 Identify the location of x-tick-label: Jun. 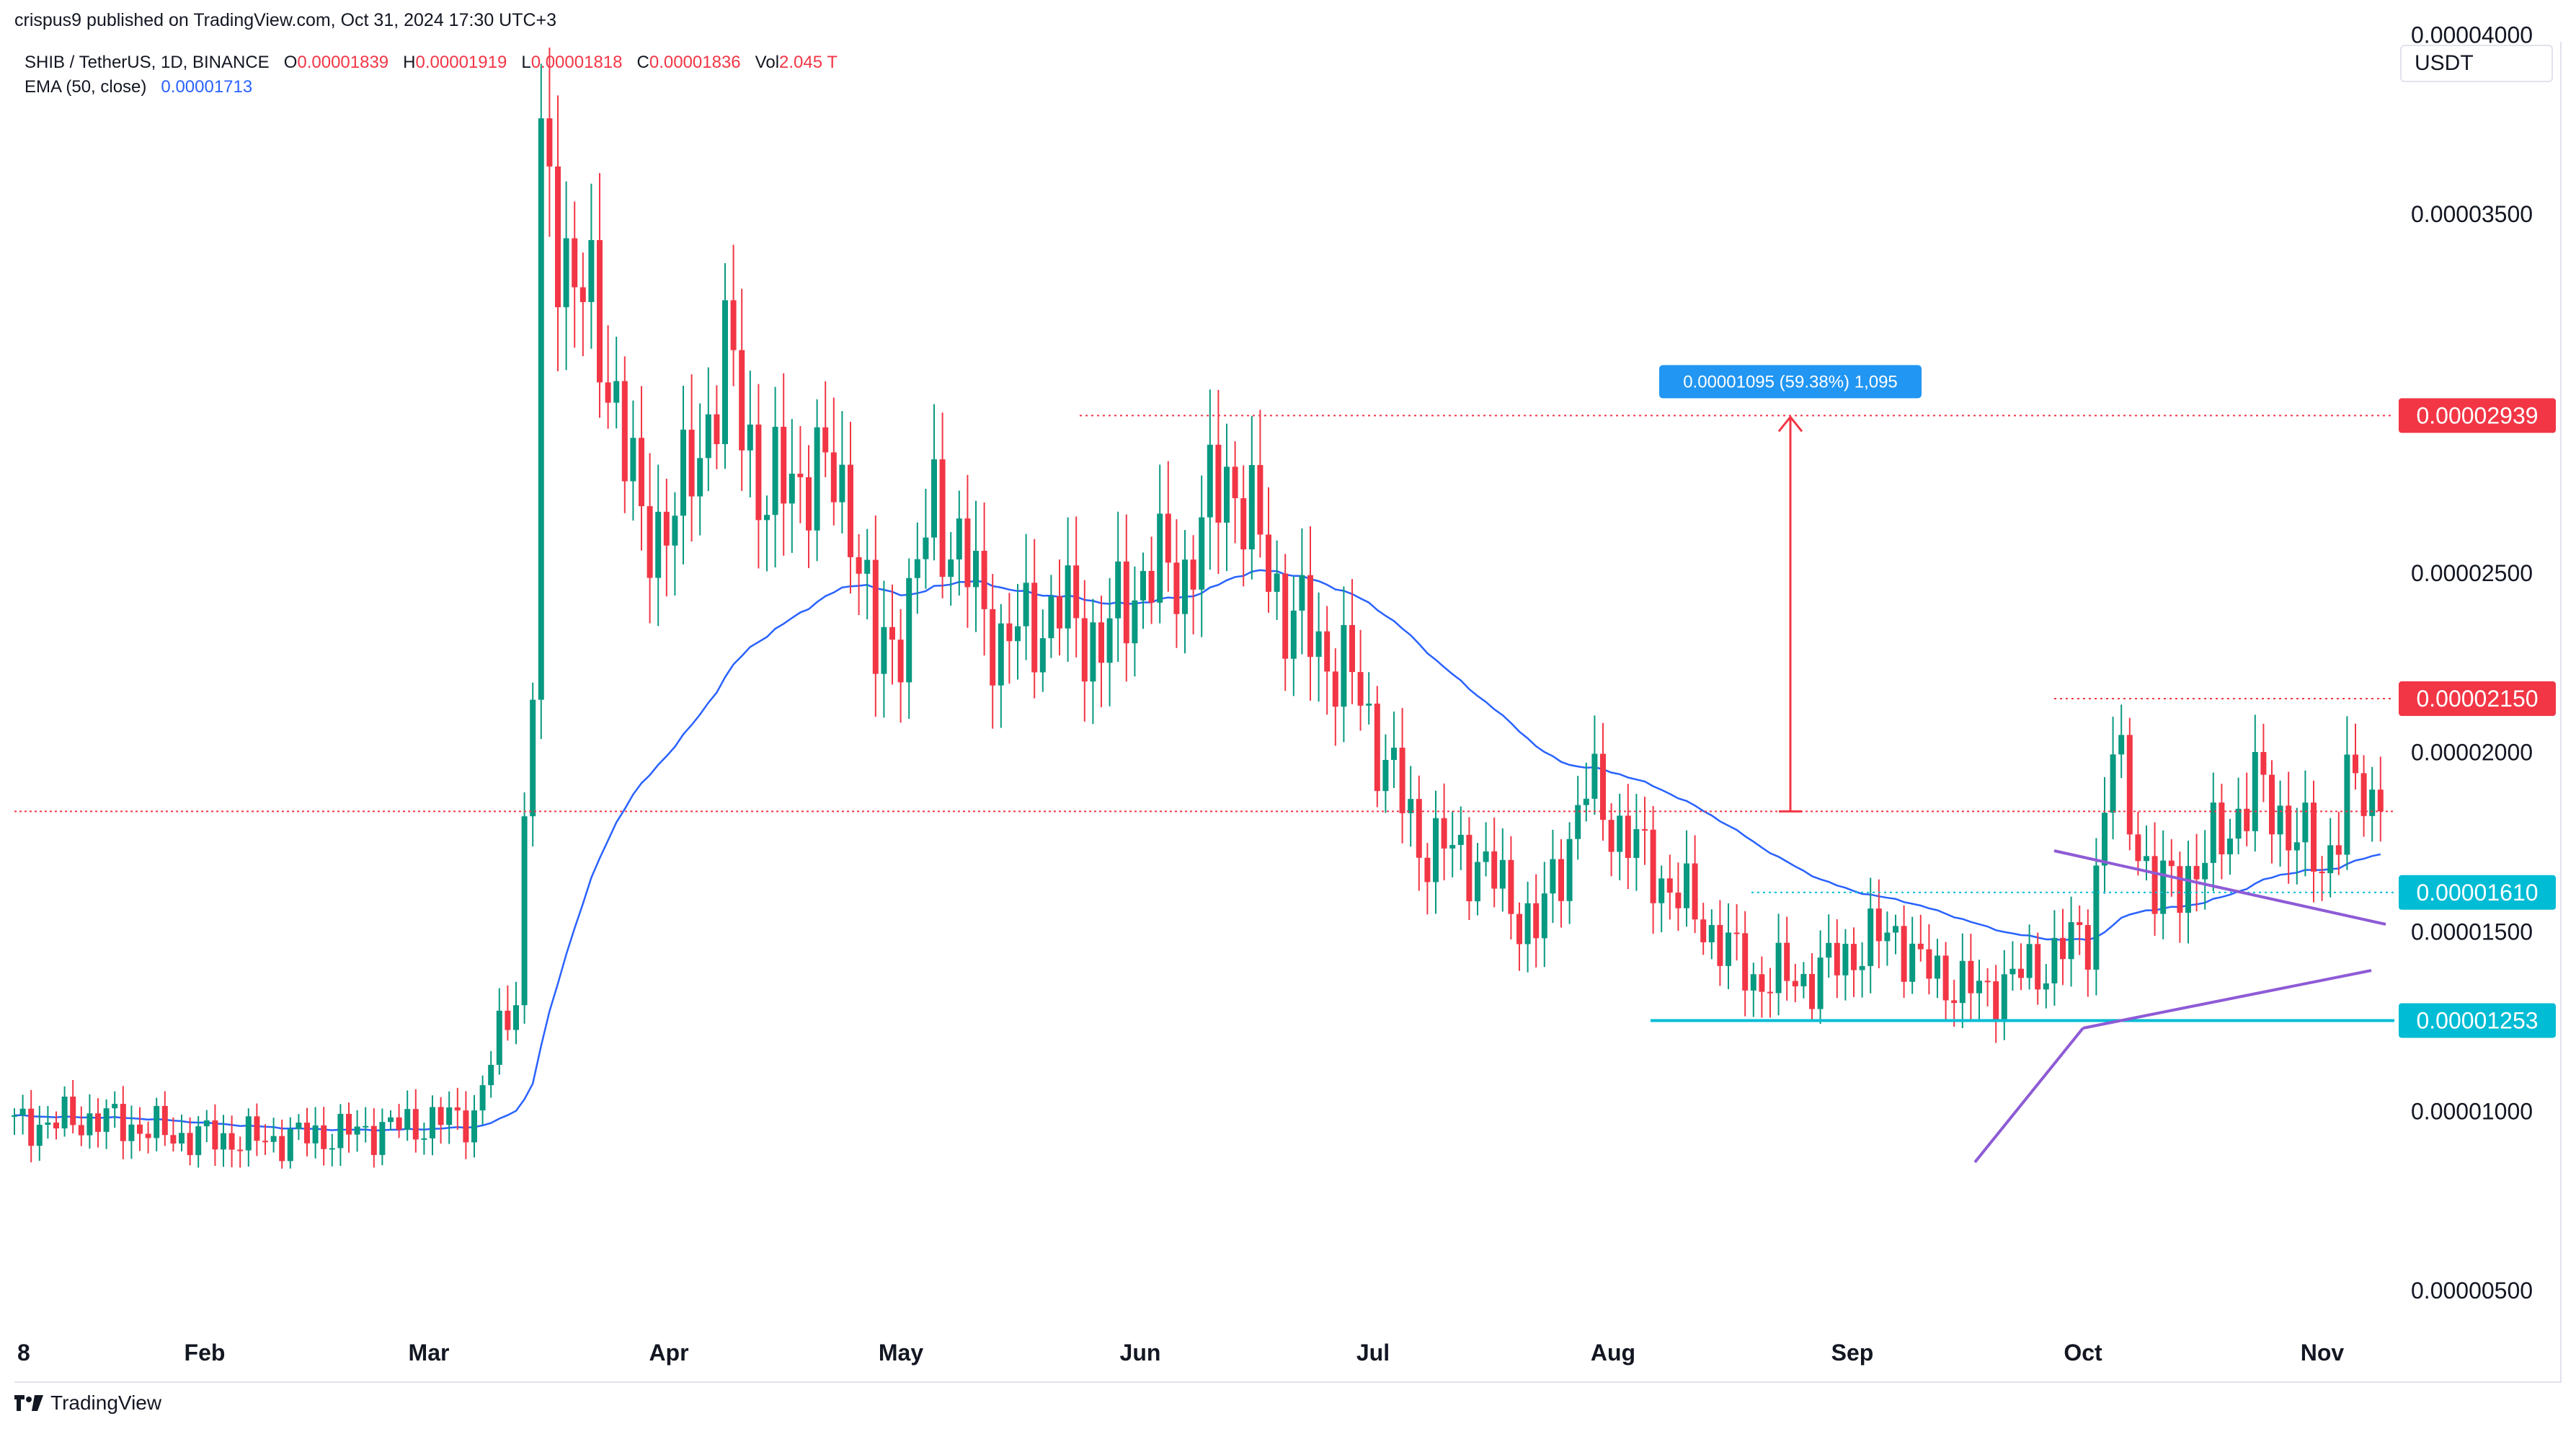
(1140, 1353).